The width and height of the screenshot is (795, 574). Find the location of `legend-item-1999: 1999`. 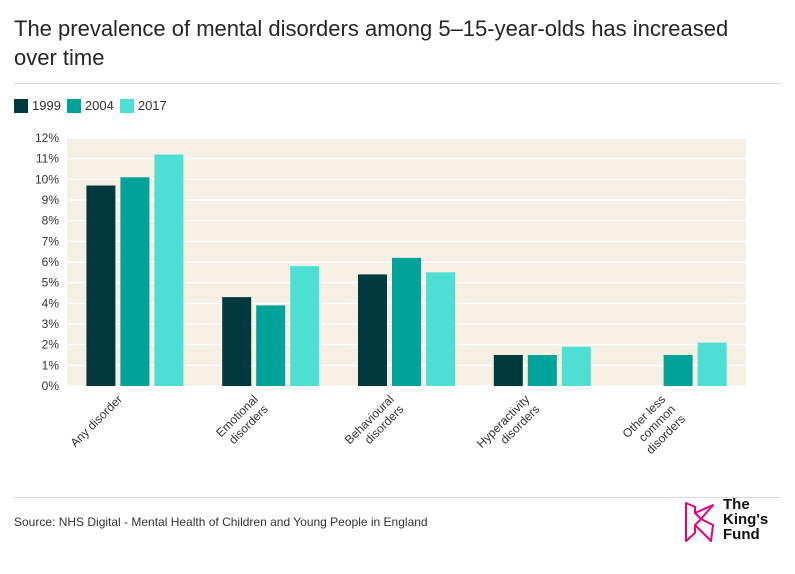

legend-item-1999: 1999 is located at coordinates (37, 105).